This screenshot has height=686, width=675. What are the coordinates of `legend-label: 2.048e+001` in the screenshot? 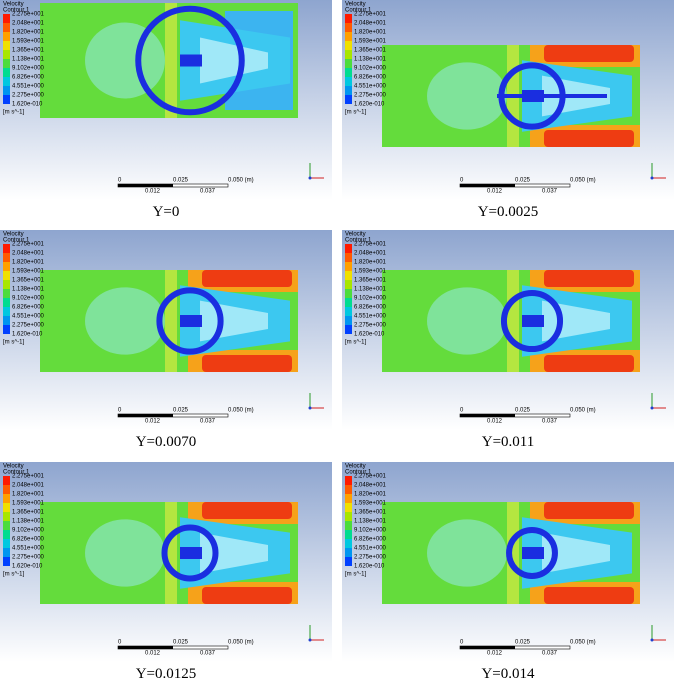 It's located at (370, 24).